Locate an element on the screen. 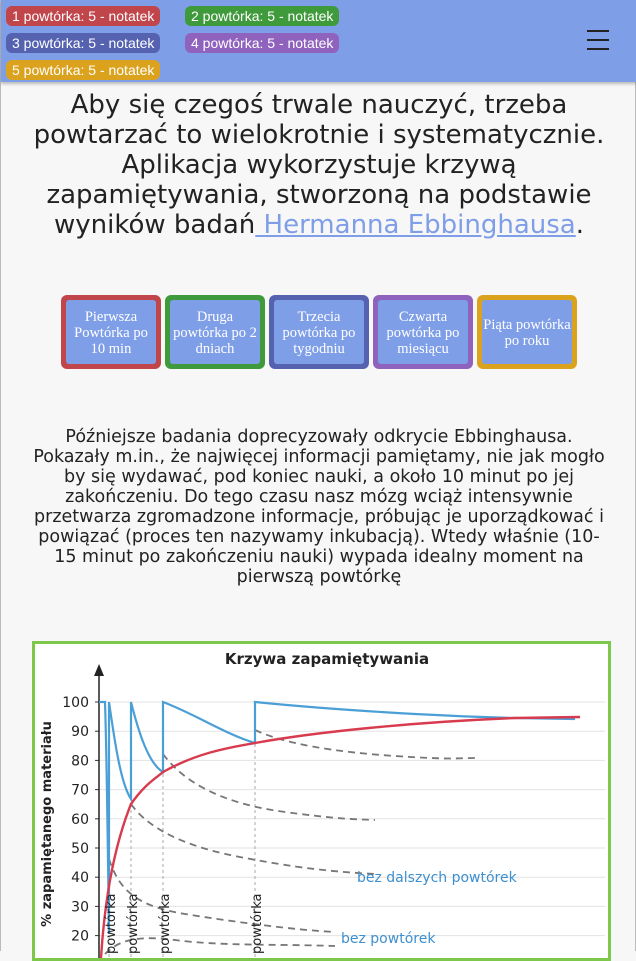  repetition-2-badge: 2 powtórka: 5 - notatek is located at coordinates (262, 16).